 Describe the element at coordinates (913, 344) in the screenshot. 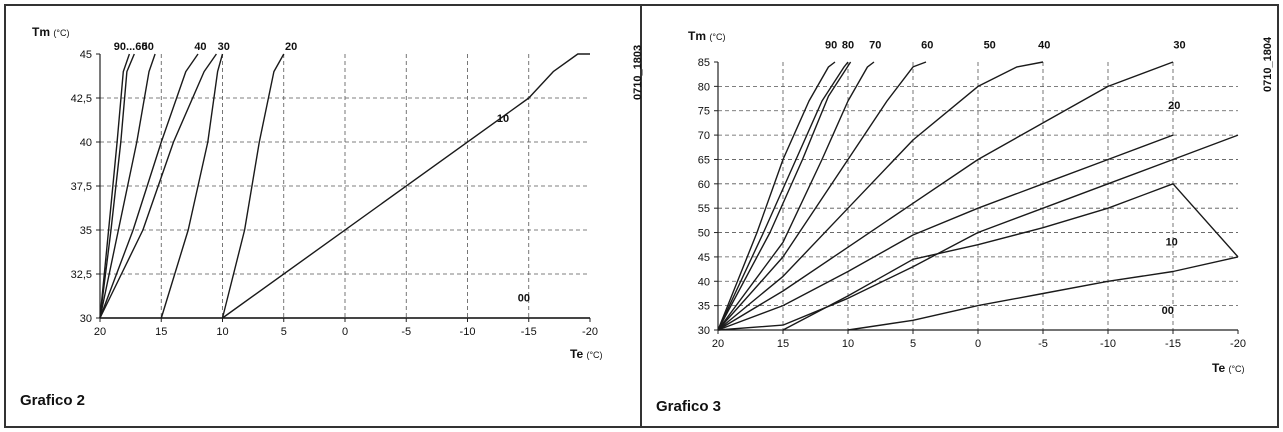

I see `chart-2-x-tick-label: 5` at that location.